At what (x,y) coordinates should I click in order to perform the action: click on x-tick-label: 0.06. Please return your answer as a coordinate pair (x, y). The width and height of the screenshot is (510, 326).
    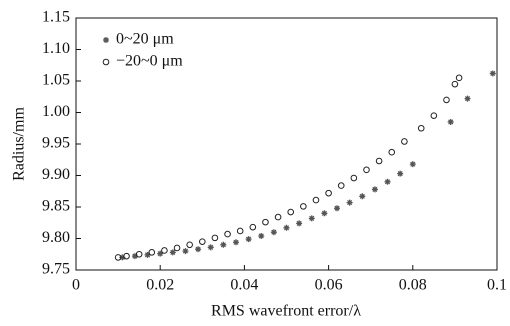
    Looking at the image, I should click on (329, 285).